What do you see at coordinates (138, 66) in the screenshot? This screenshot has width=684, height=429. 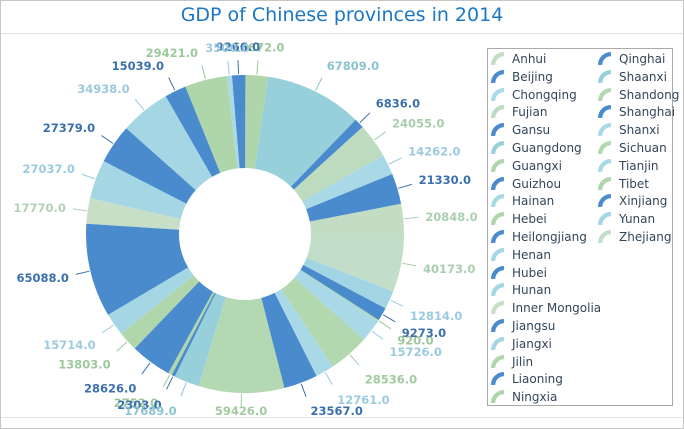 I see `slice-value-label-heilongjiang: 15039.0` at bounding box center [138, 66].